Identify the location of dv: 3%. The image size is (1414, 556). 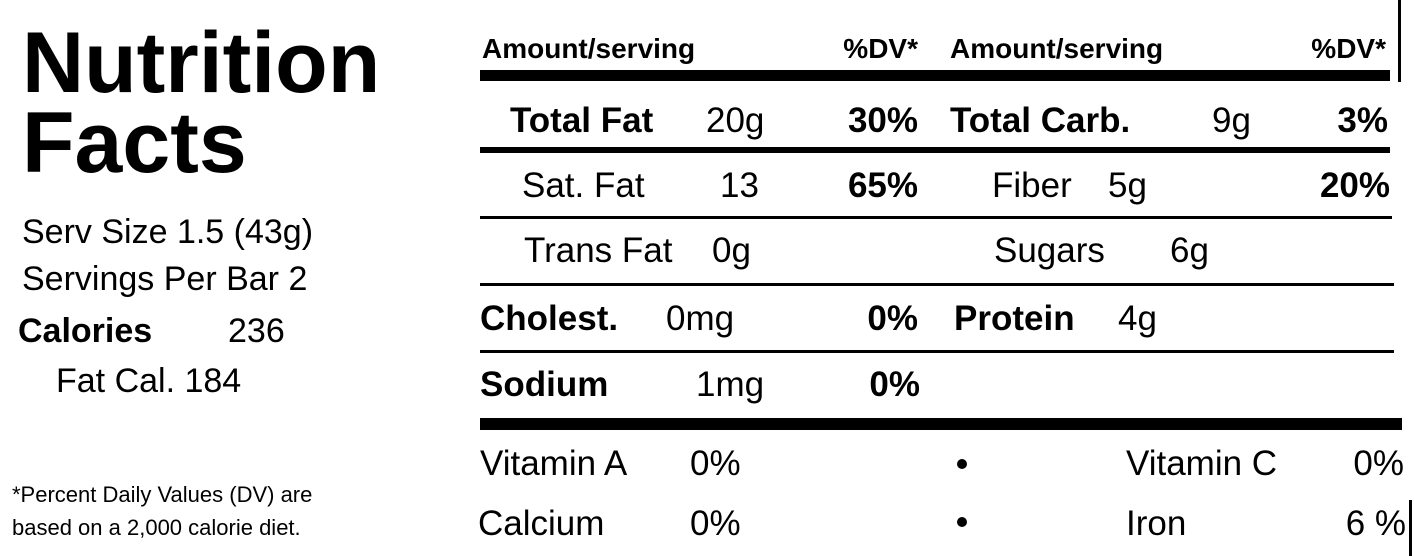
(1362, 120).